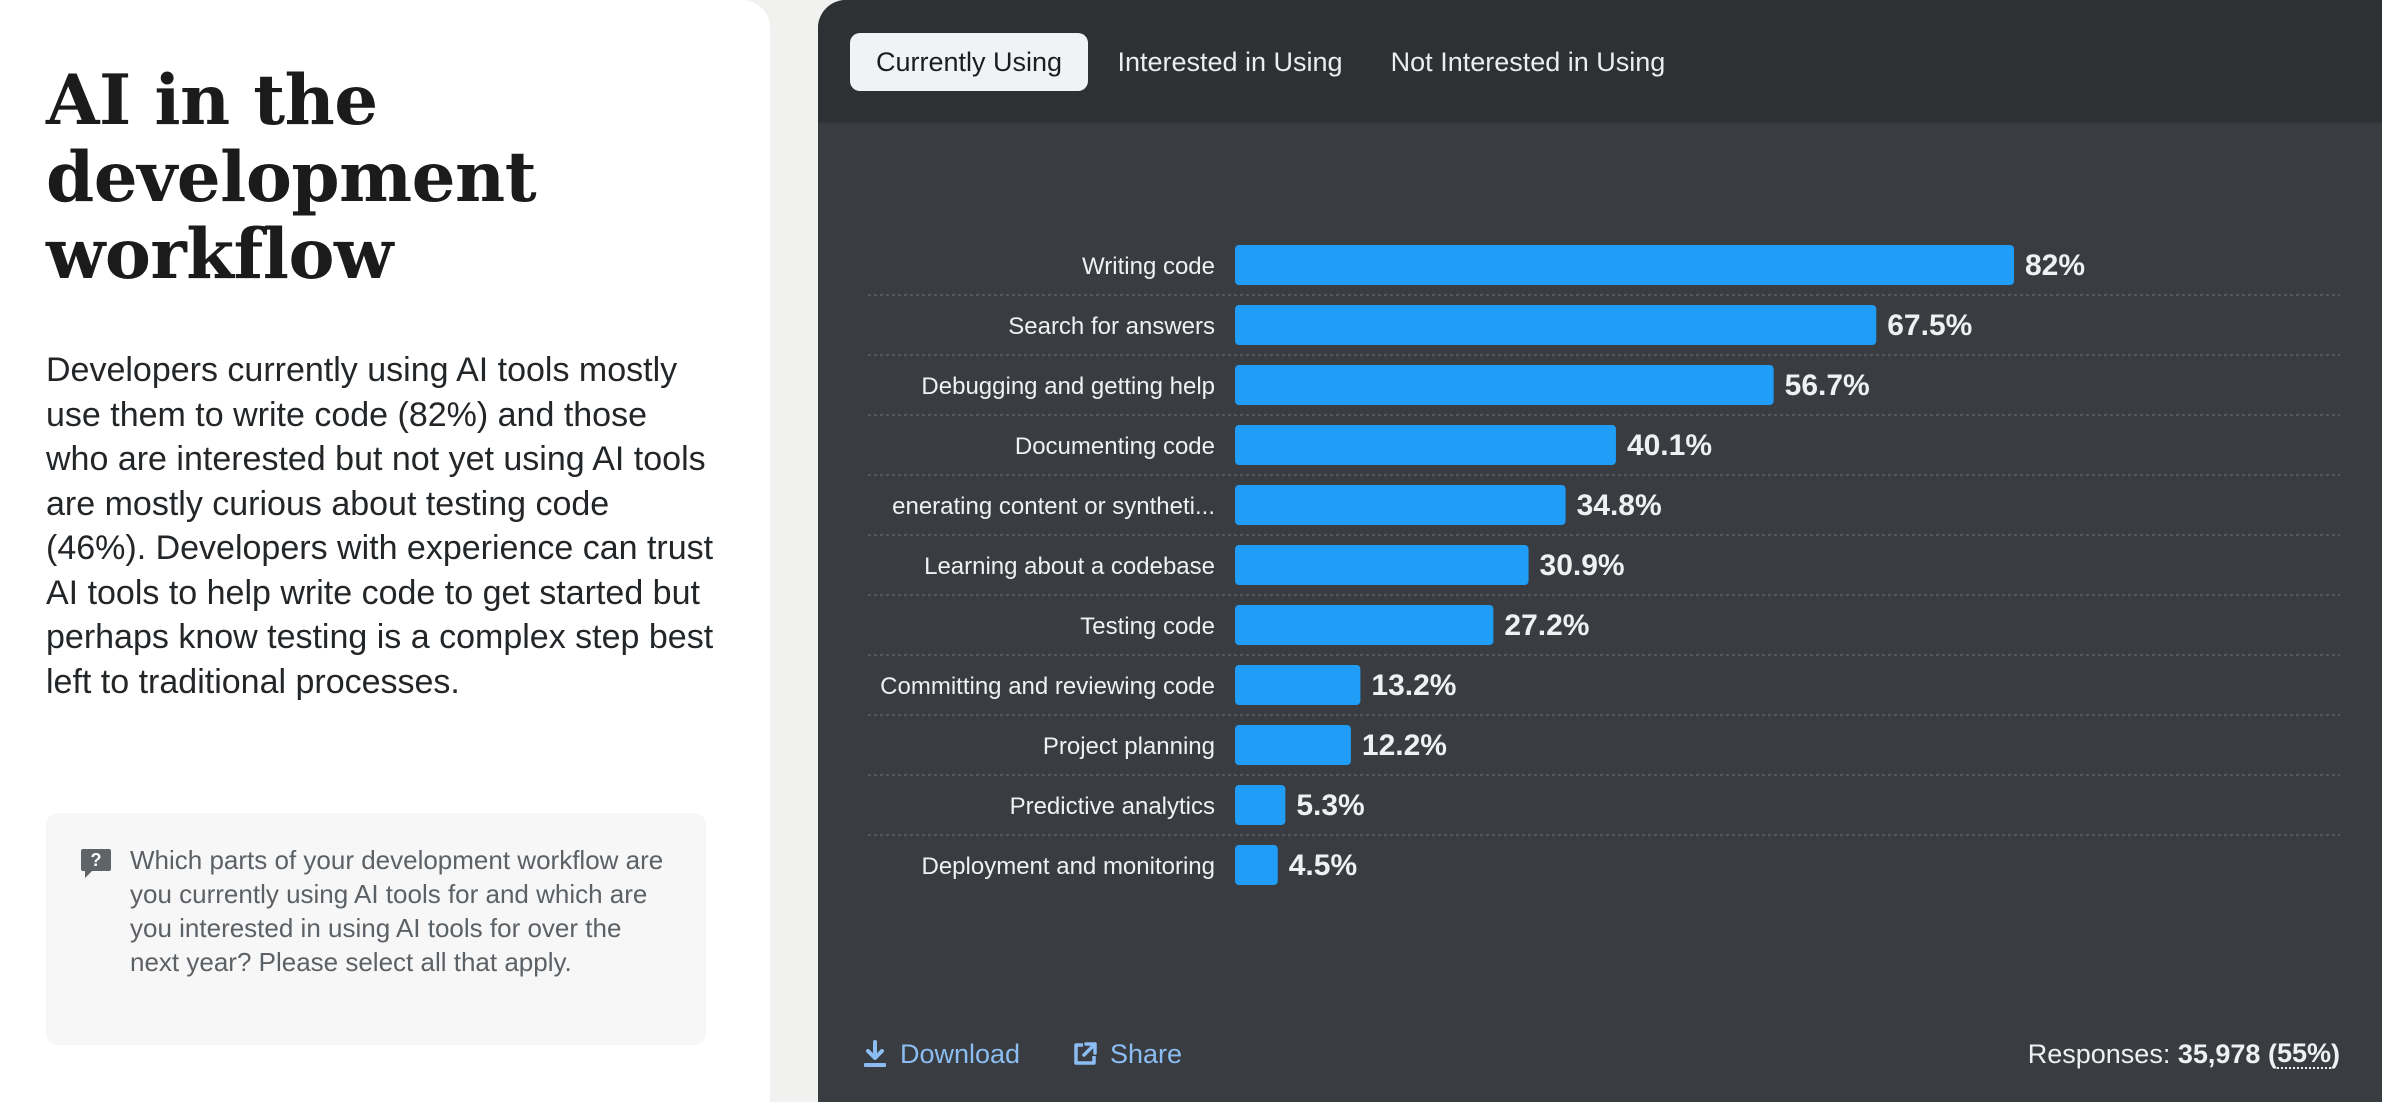  What do you see at coordinates (1115, 446) in the screenshot?
I see `category-label: Documenting code` at bounding box center [1115, 446].